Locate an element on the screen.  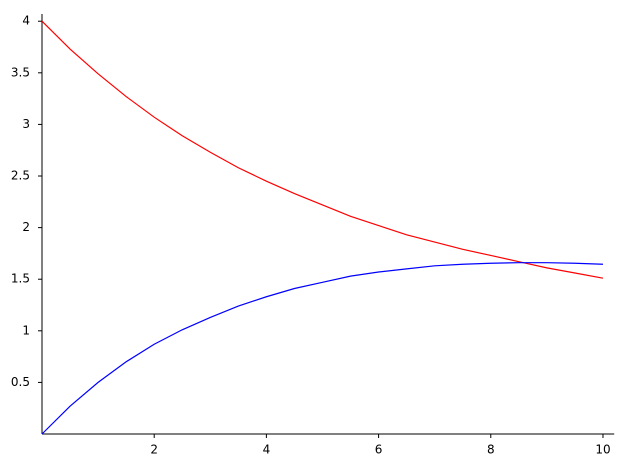
x-tick-label: 8 is located at coordinates (491, 450).